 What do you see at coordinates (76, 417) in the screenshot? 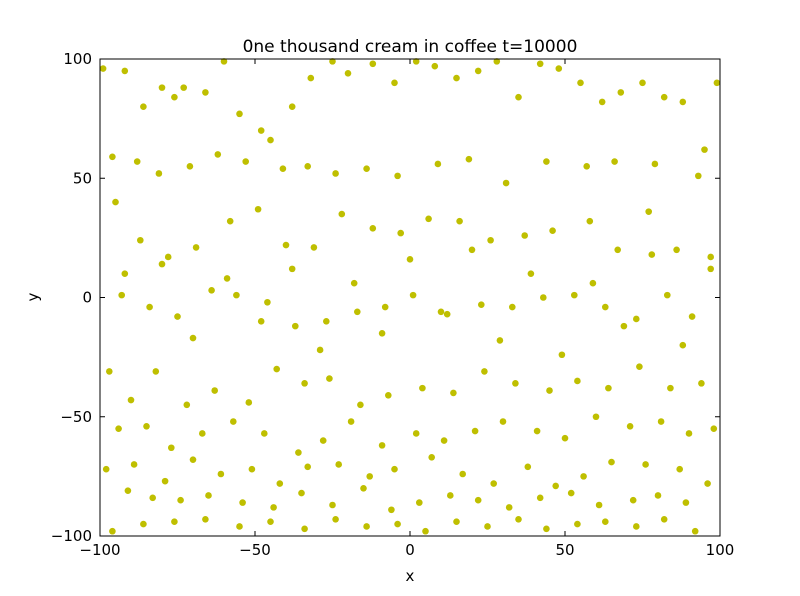
I see `y-tick-label: −50` at bounding box center [76, 417].